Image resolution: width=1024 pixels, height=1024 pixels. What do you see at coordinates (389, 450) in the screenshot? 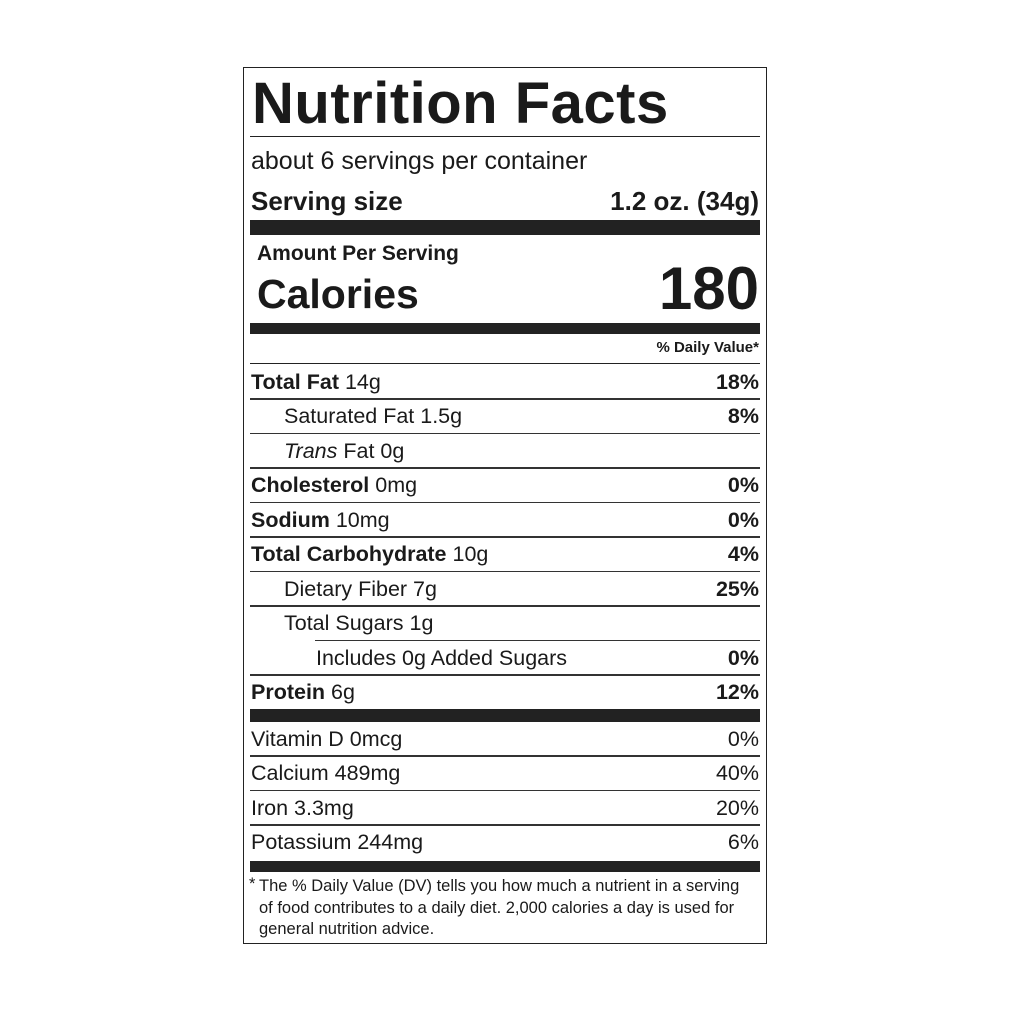
I see `nutrient-amount: 0g` at bounding box center [389, 450].